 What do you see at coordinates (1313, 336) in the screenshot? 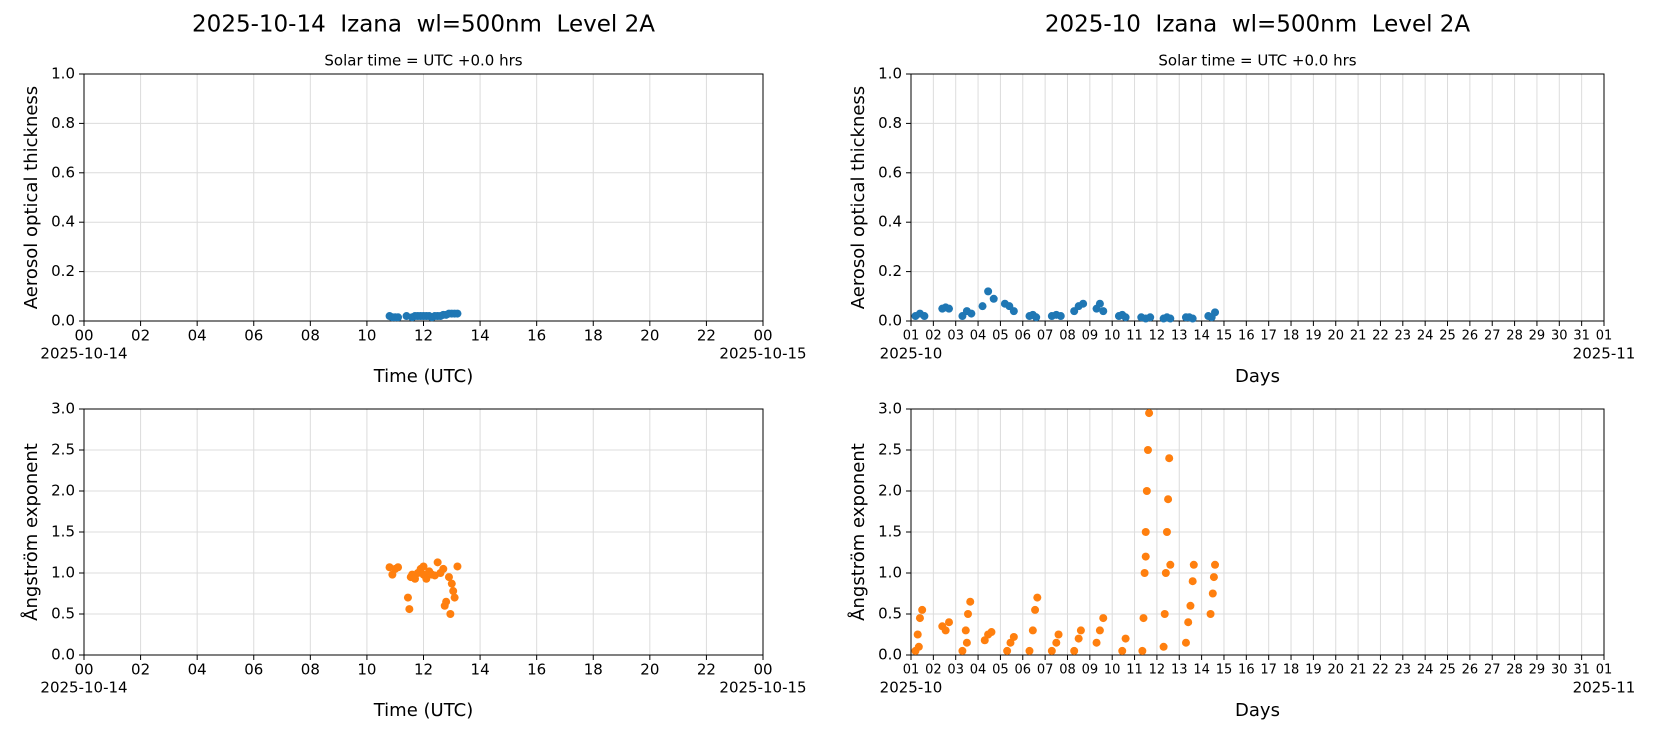
I see `x-tick-label: 19` at bounding box center [1313, 336].